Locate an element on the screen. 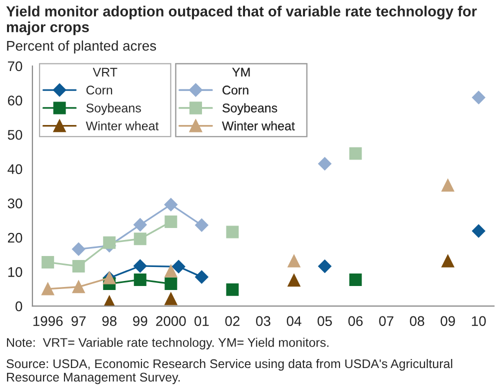 The height and width of the screenshot is (386, 499). y-tick-label: 10 is located at coordinates (15, 272).